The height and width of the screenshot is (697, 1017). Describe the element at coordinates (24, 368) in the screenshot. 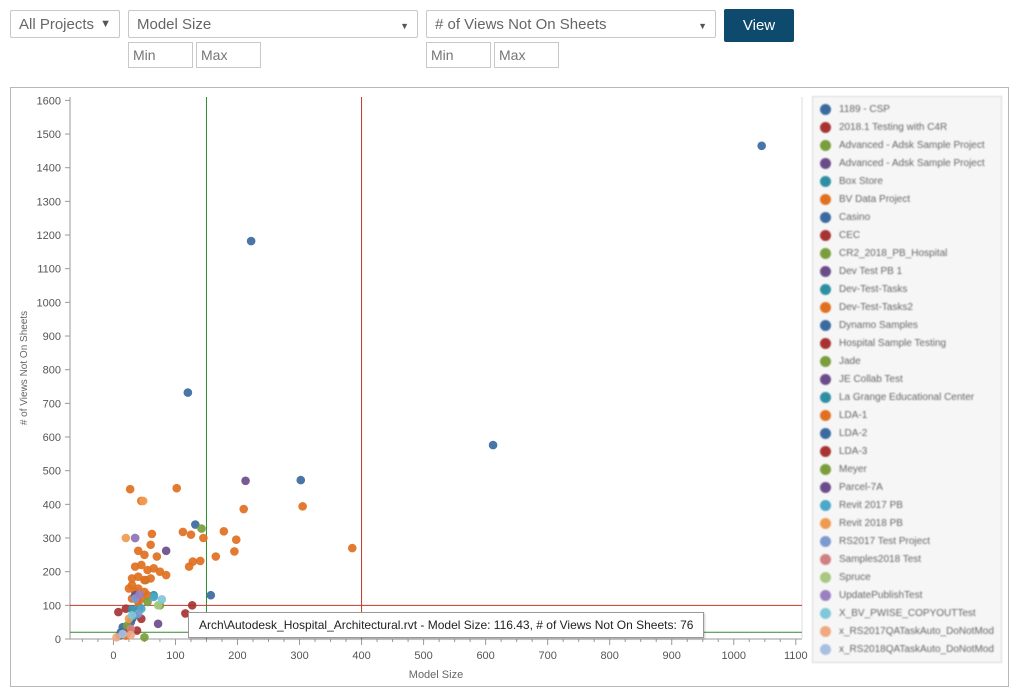

I see `y-axis-title: # of Views Not On Sheets` at that location.